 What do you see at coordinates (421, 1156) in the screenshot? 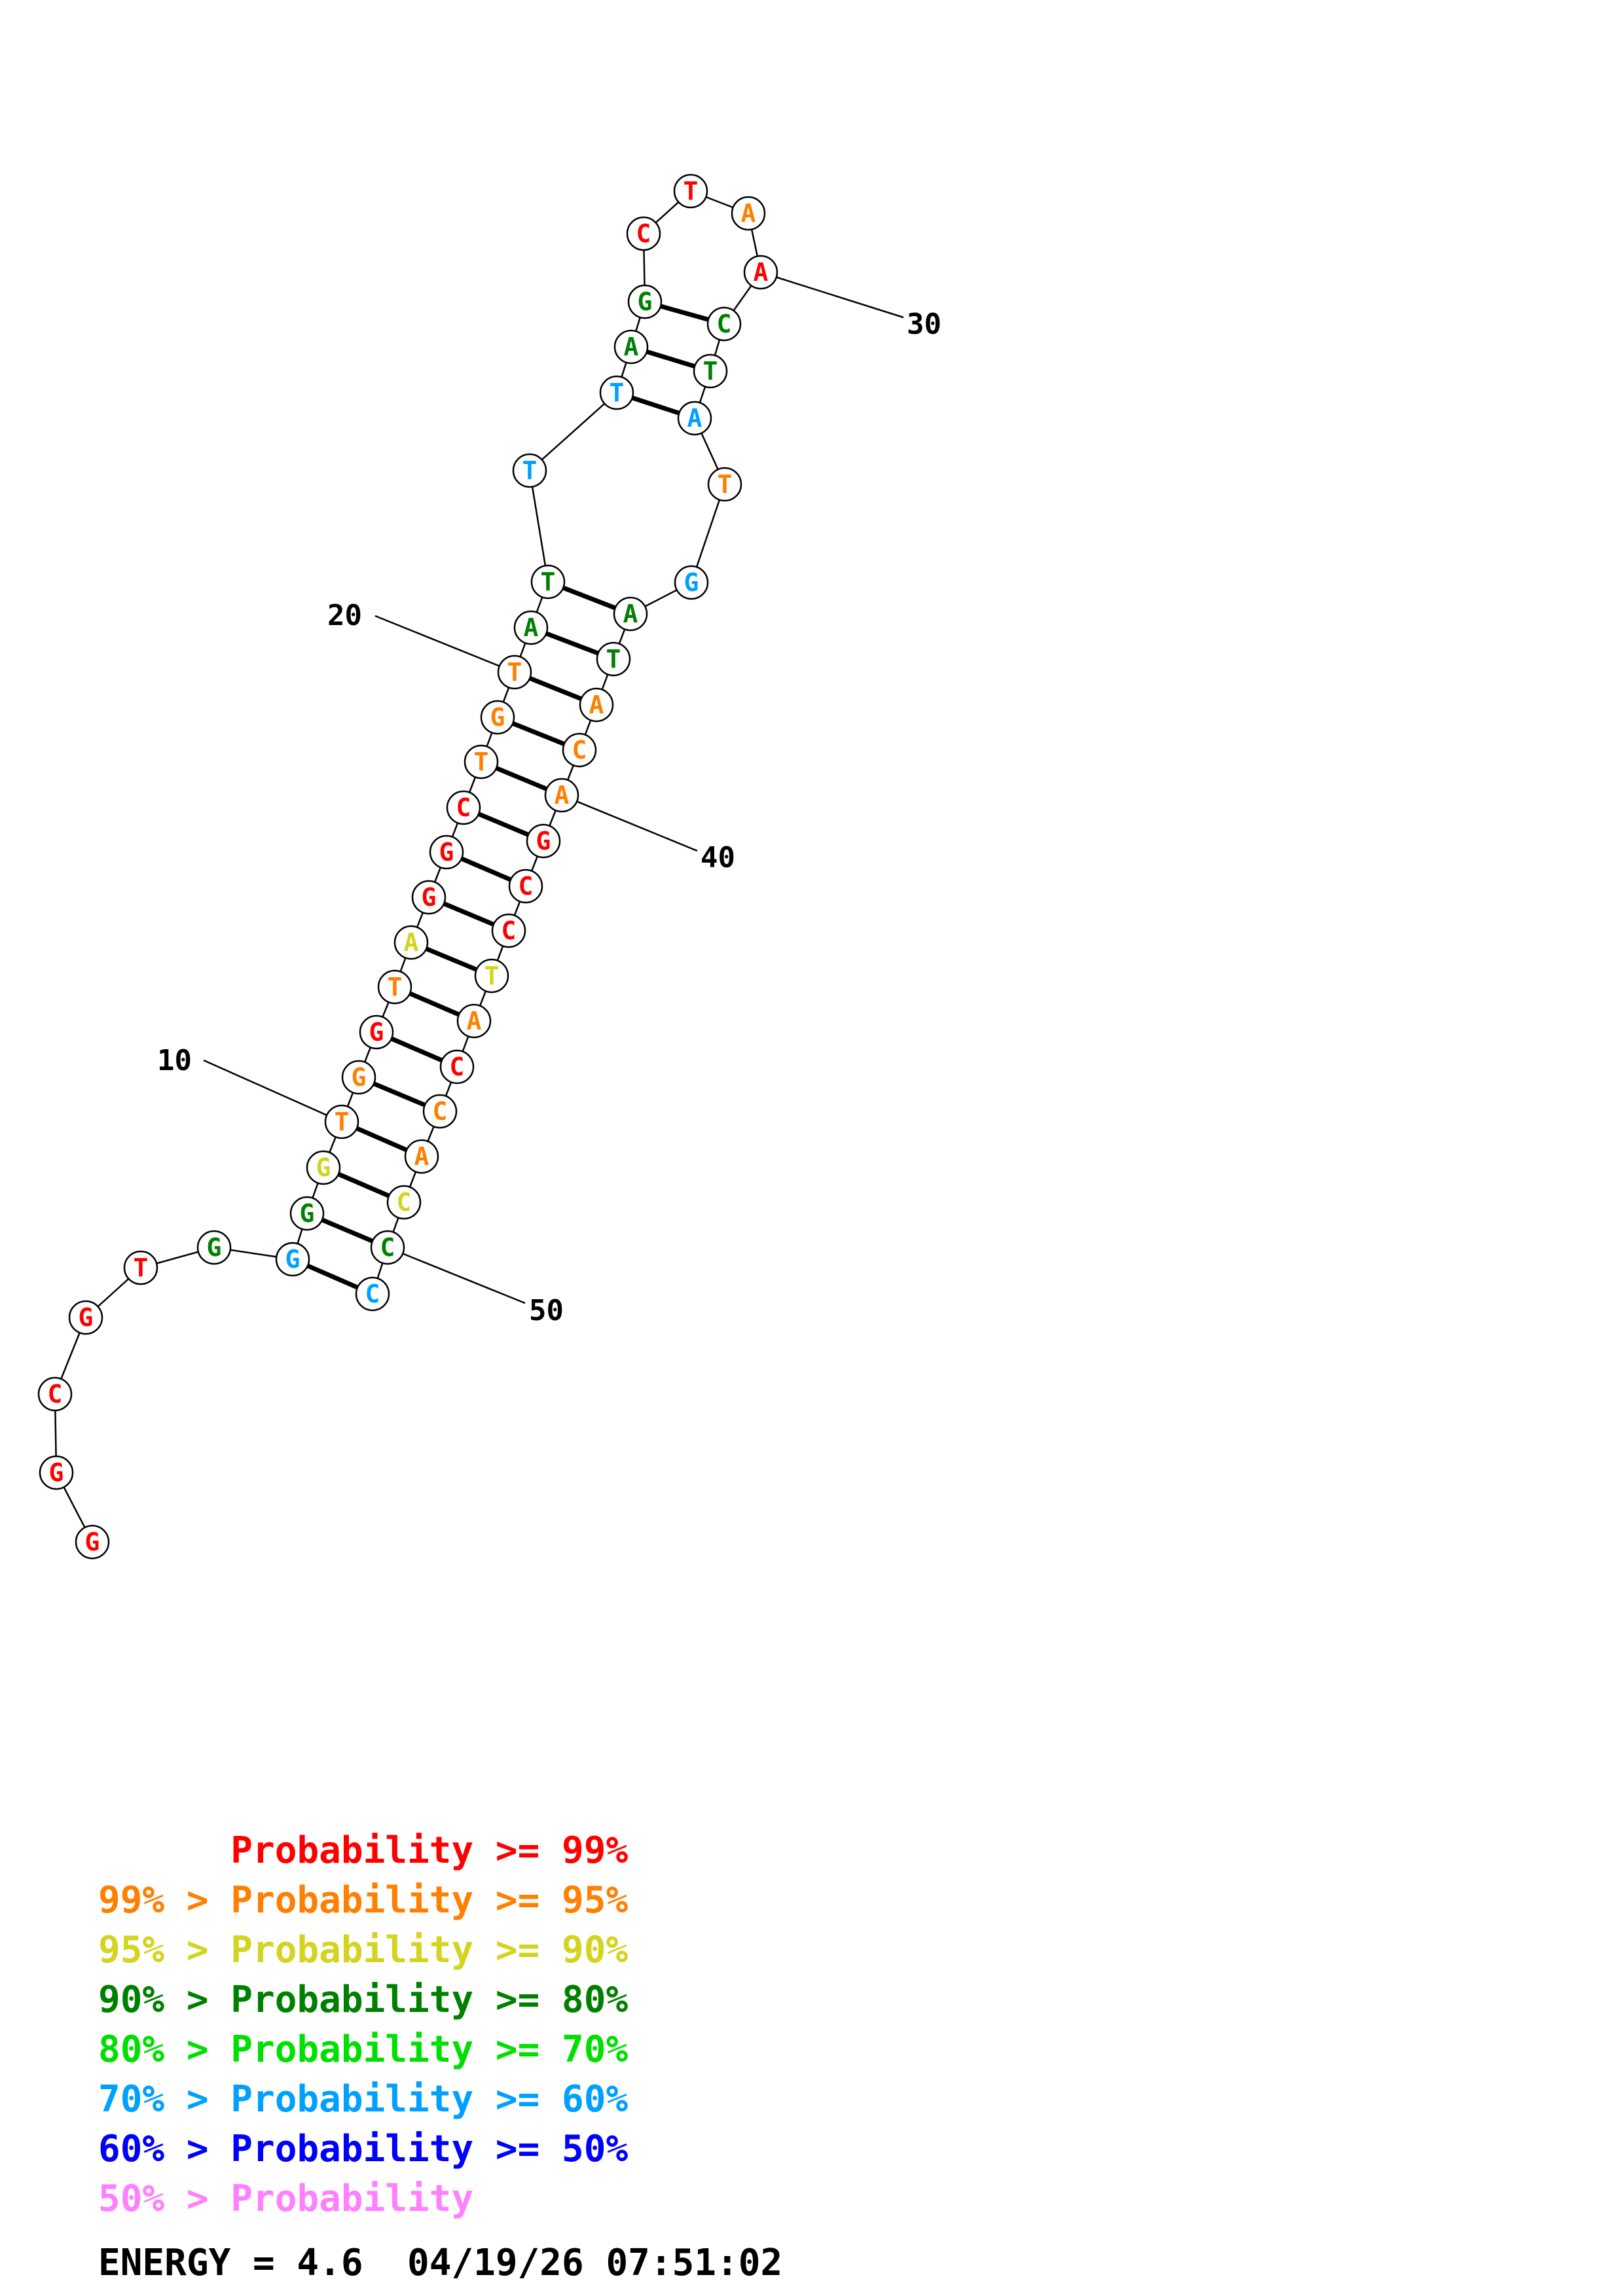
I see `nucleotide-48: A` at bounding box center [421, 1156].